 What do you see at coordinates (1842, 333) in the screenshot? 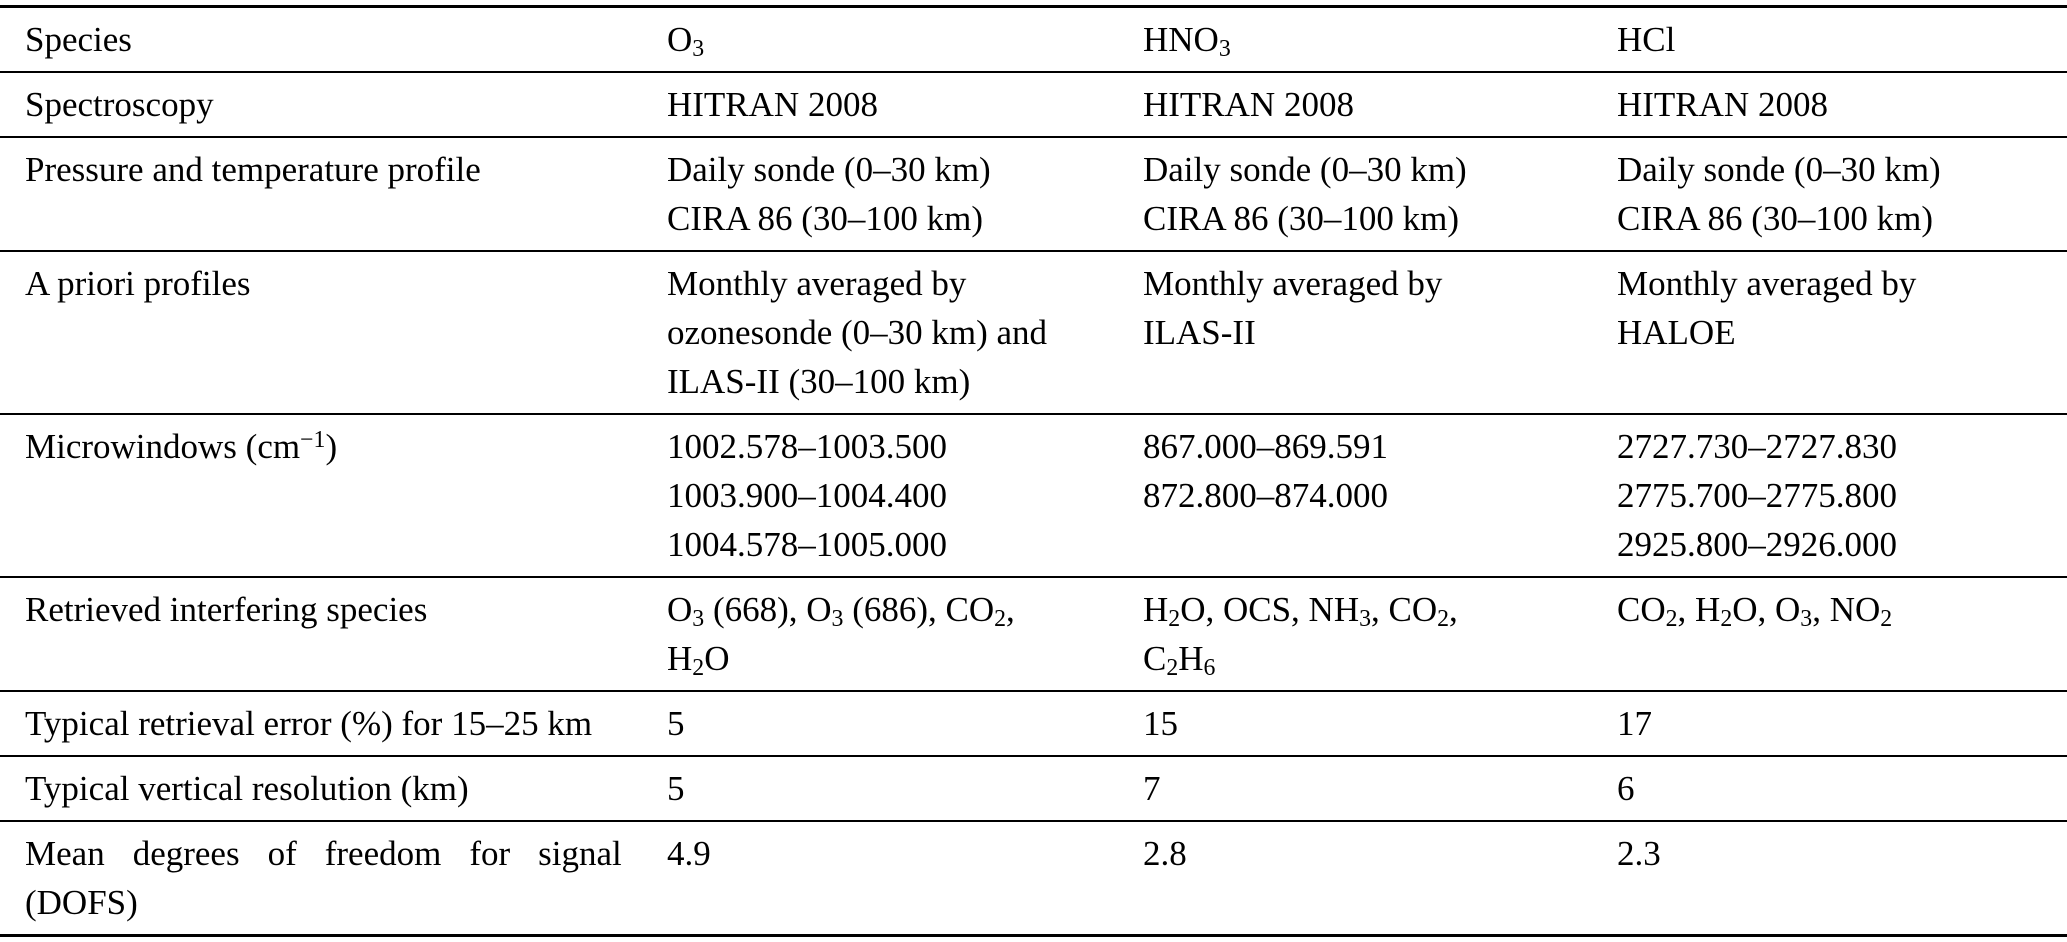
I see `value-cell: Monthly averaged by HALOE` at bounding box center [1842, 333].